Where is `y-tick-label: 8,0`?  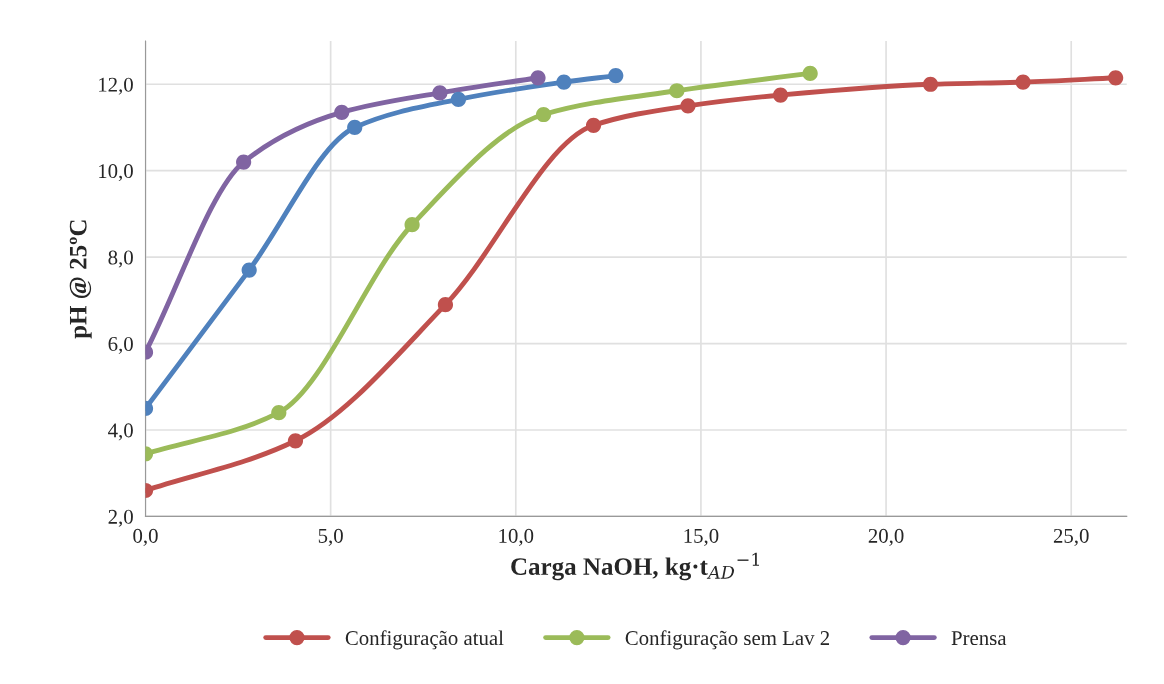 y-tick-label: 8,0 is located at coordinates (120, 259).